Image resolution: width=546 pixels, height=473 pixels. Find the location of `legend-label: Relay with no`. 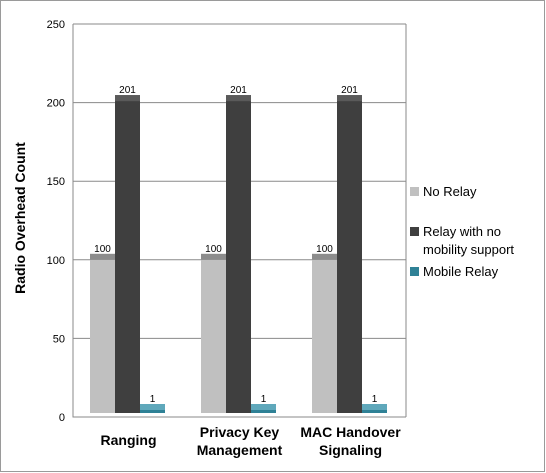

legend-label: Relay with no is located at coordinates (462, 231).